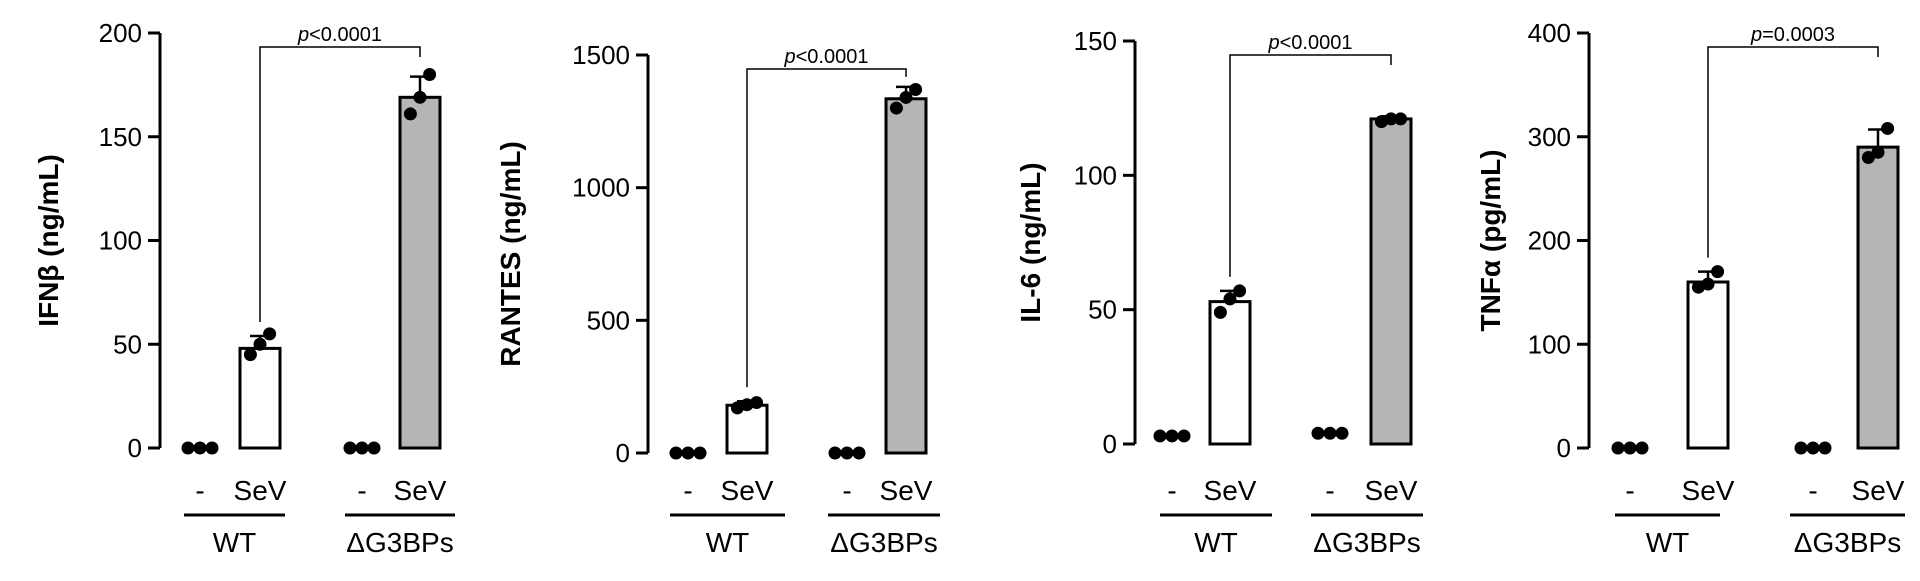  What do you see at coordinates (48, 240) in the screenshot?
I see `y-axis-label: IFNβ (ng/mL)` at bounding box center [48, 240].